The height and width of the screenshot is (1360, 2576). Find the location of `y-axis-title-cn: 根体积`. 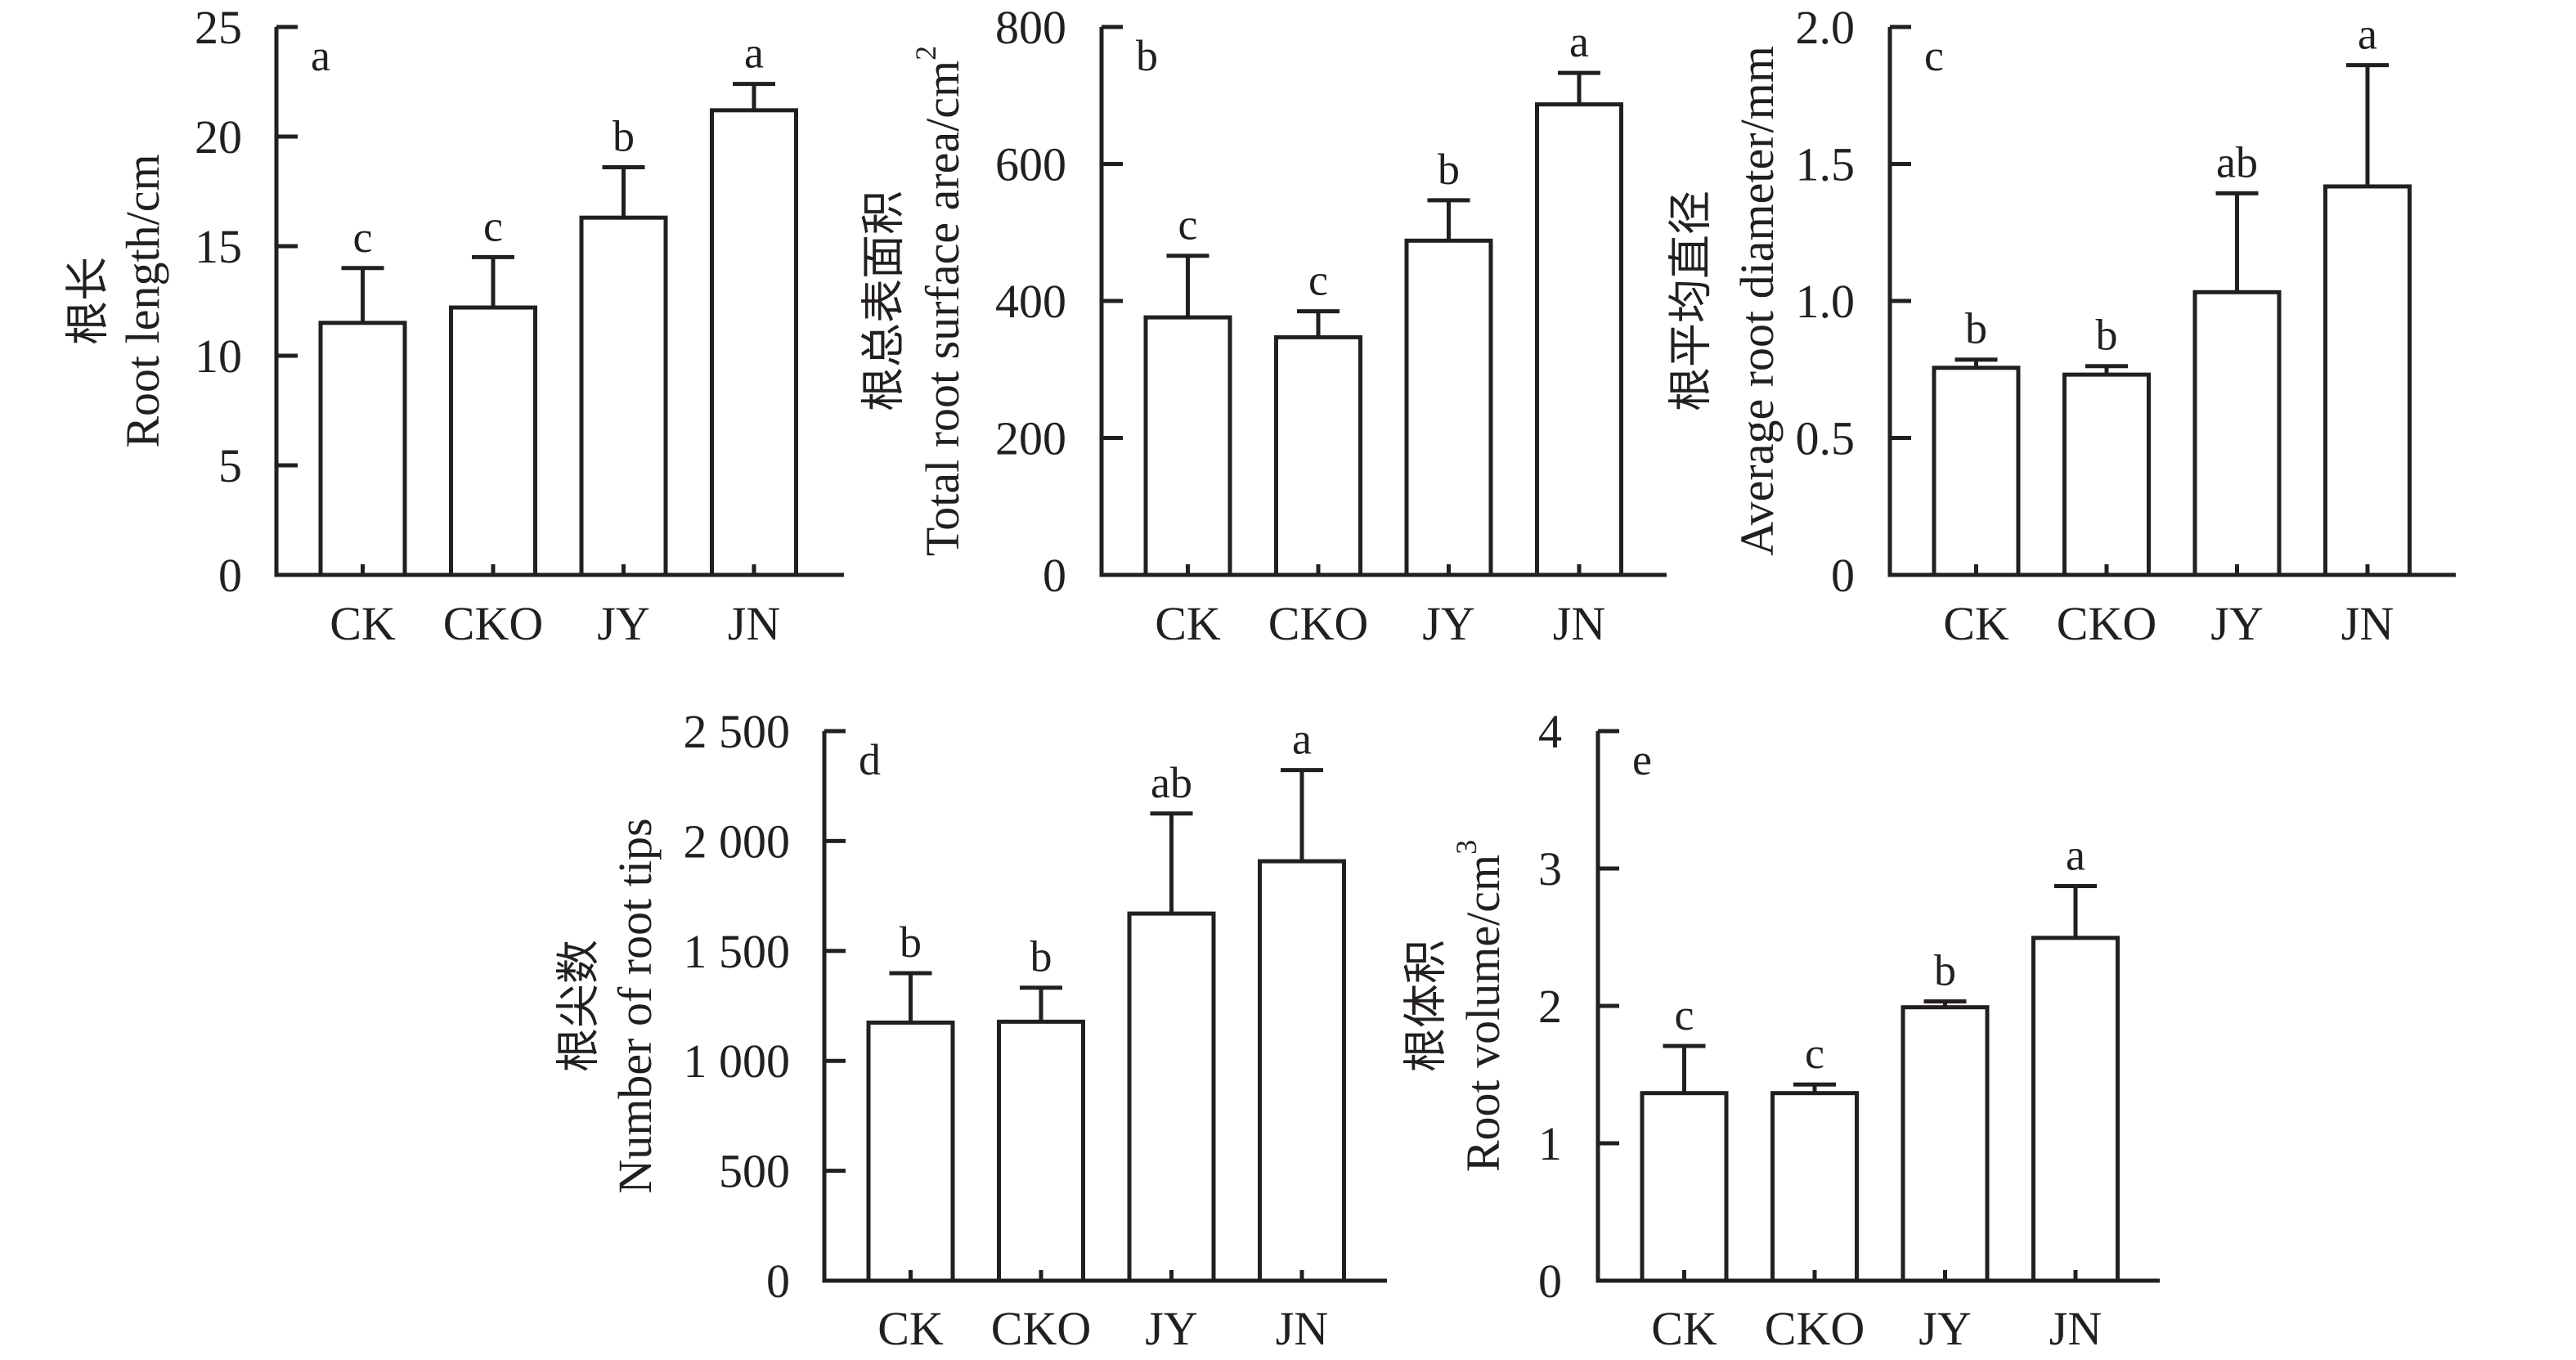

y-axis-title-cn: 根体积 is located at coordinates (1426, 1006).